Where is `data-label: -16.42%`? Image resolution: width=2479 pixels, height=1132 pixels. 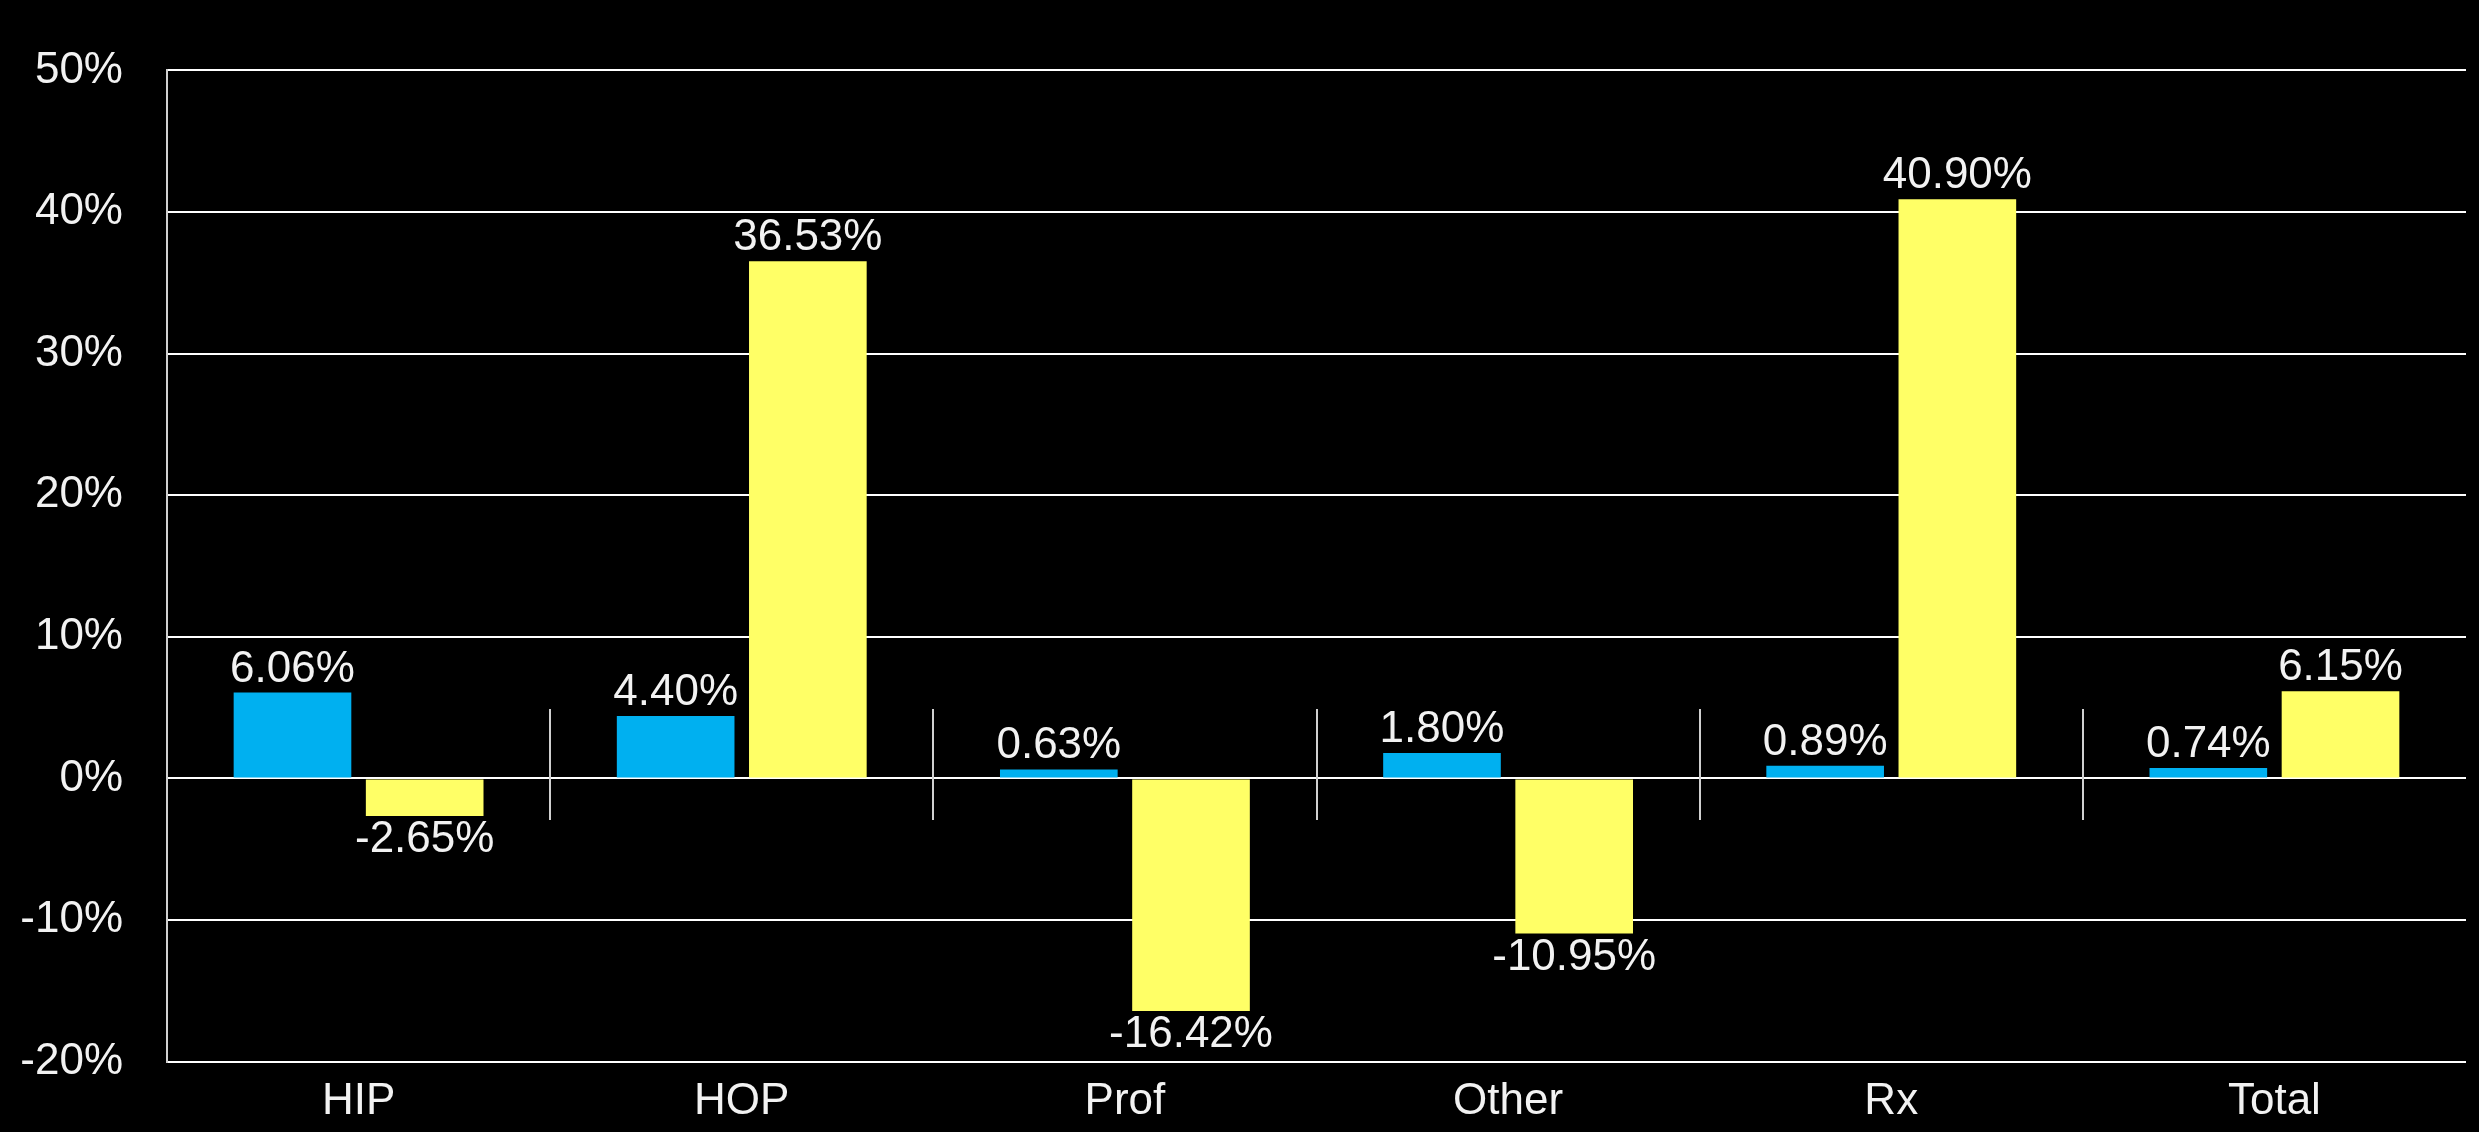
data-label: -16.42% is located at coordinates (1191, 1032).